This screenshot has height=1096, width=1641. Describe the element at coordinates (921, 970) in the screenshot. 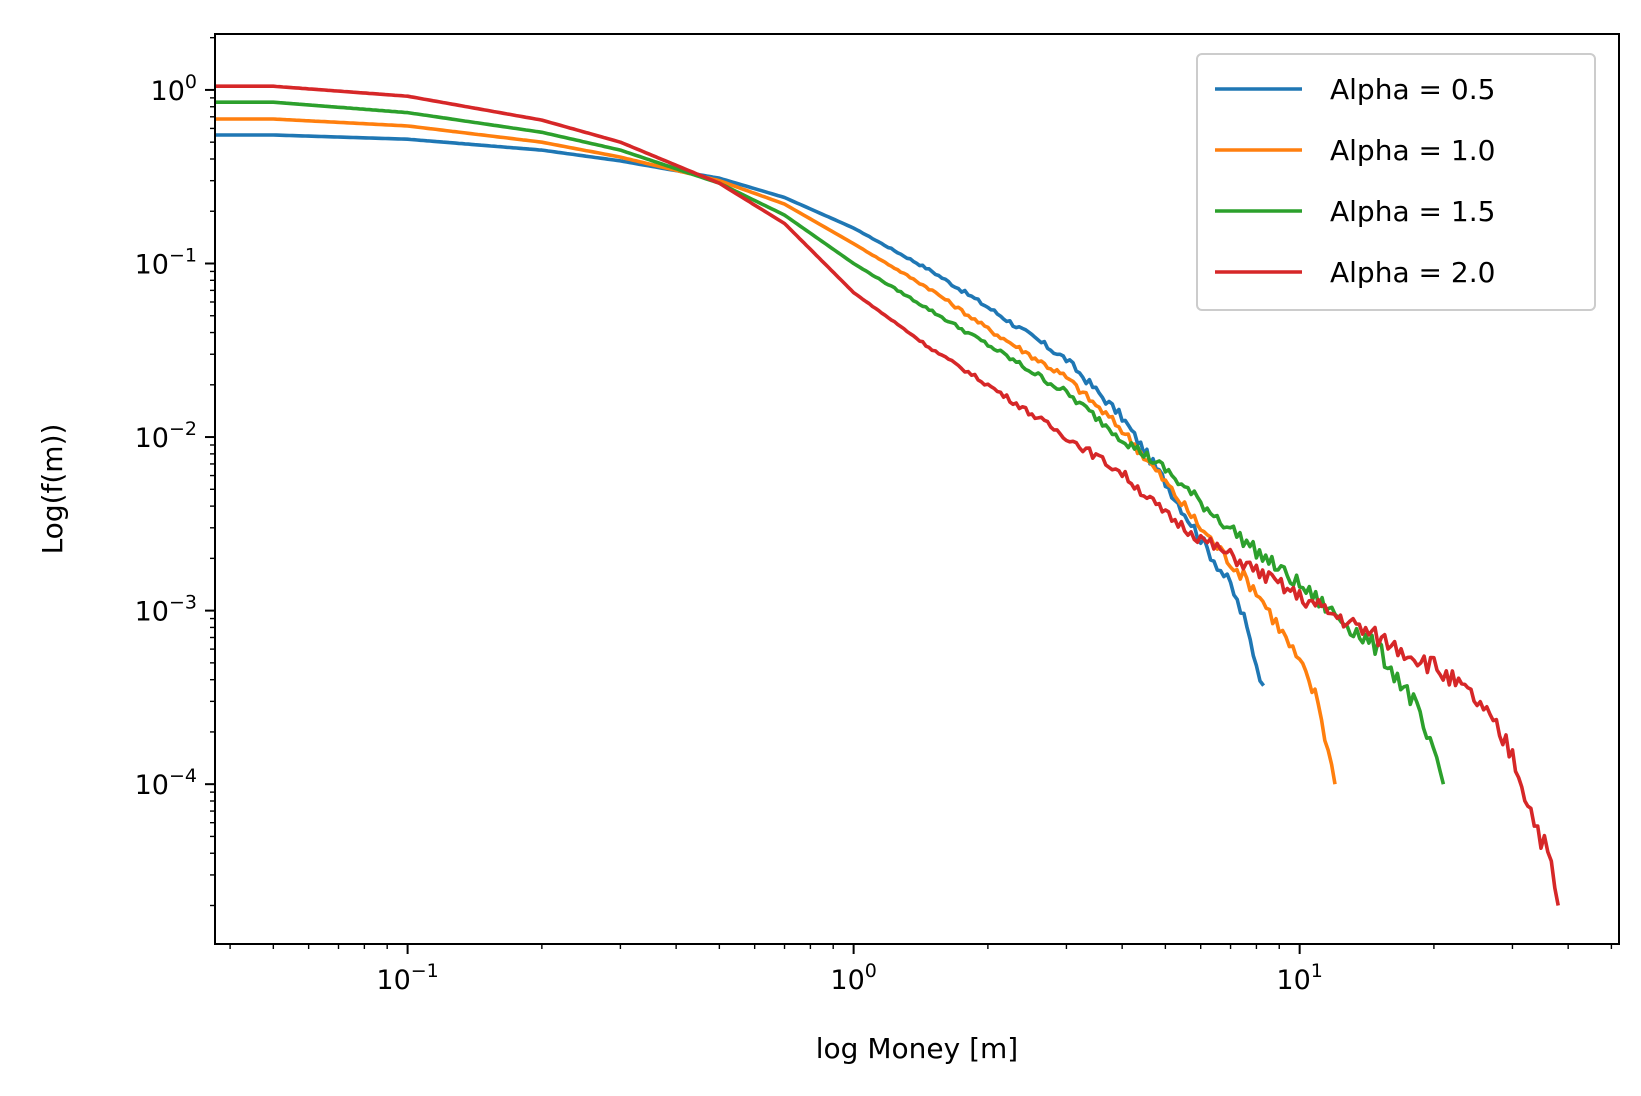

I see `x-axis: 10⁻¹ 10⁰ 10¹` at that location.